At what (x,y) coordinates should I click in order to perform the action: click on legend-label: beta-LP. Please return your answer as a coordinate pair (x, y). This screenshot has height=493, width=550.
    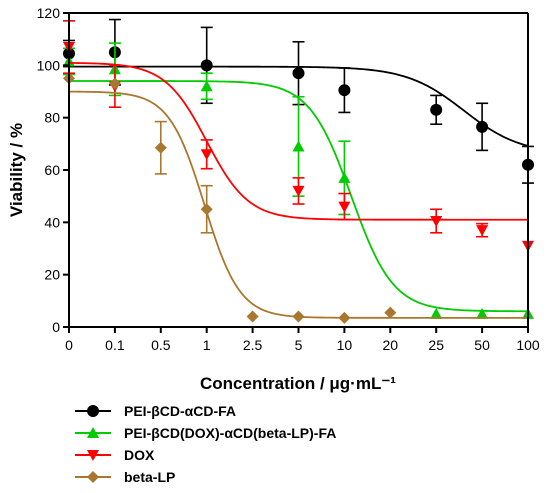
    Looking at the image, I should click on (149, 477).